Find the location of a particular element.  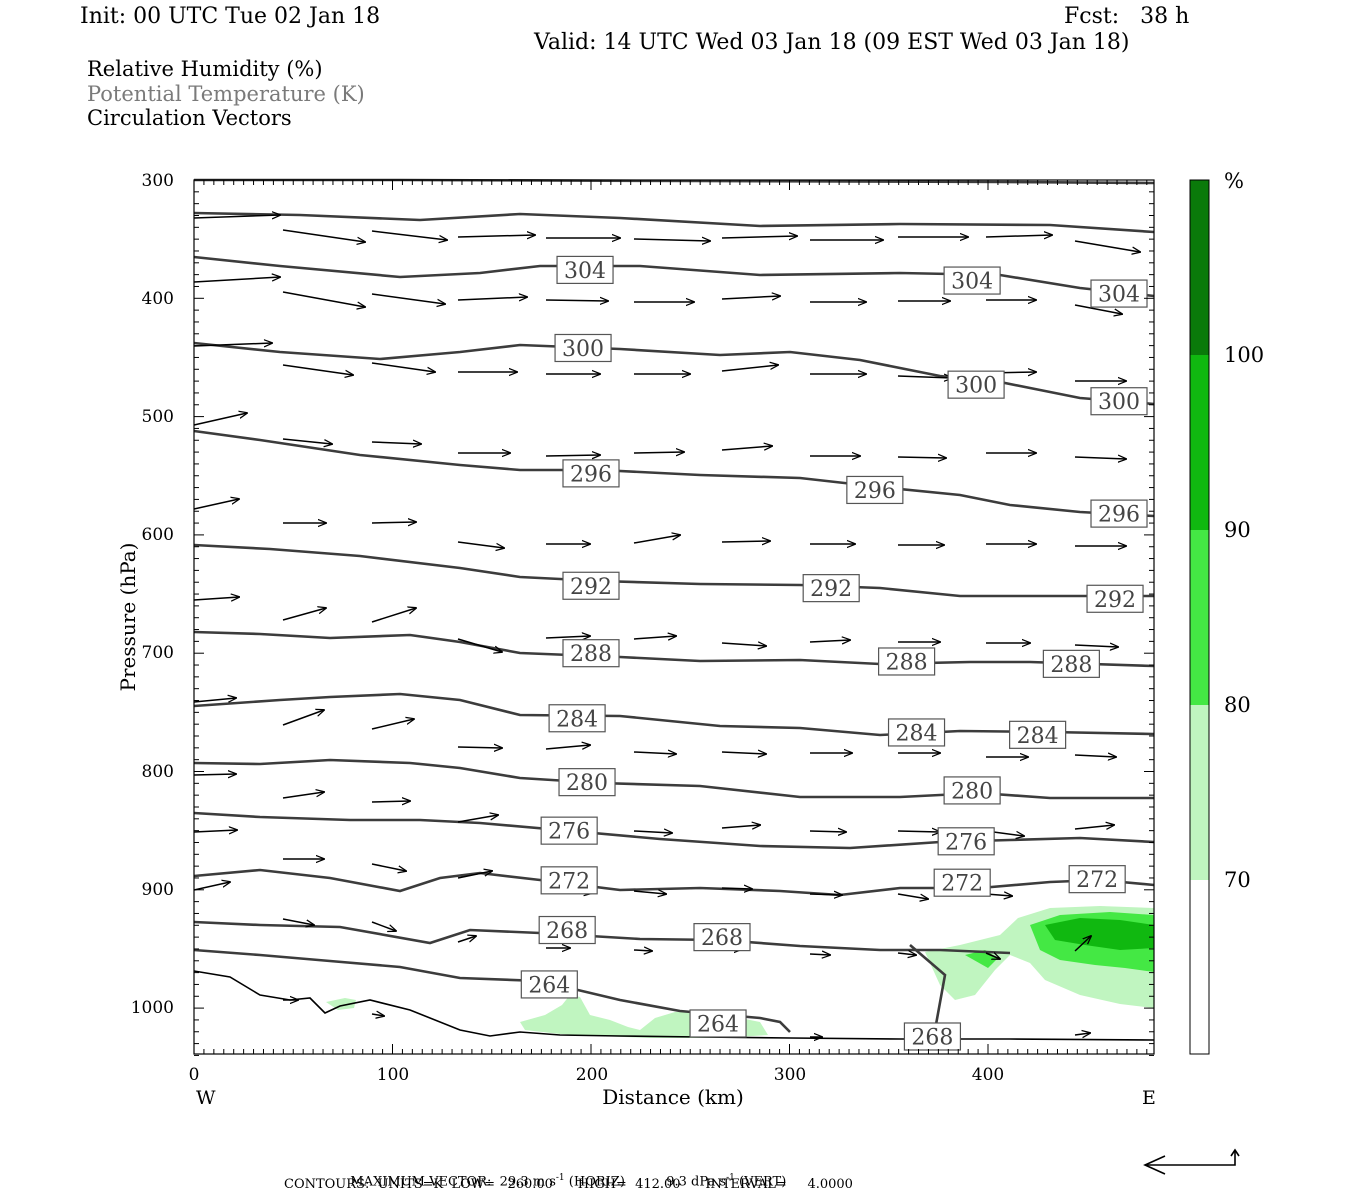

max-vector-vert: 9.3 dPa s is located at coordinates (696, 1182).